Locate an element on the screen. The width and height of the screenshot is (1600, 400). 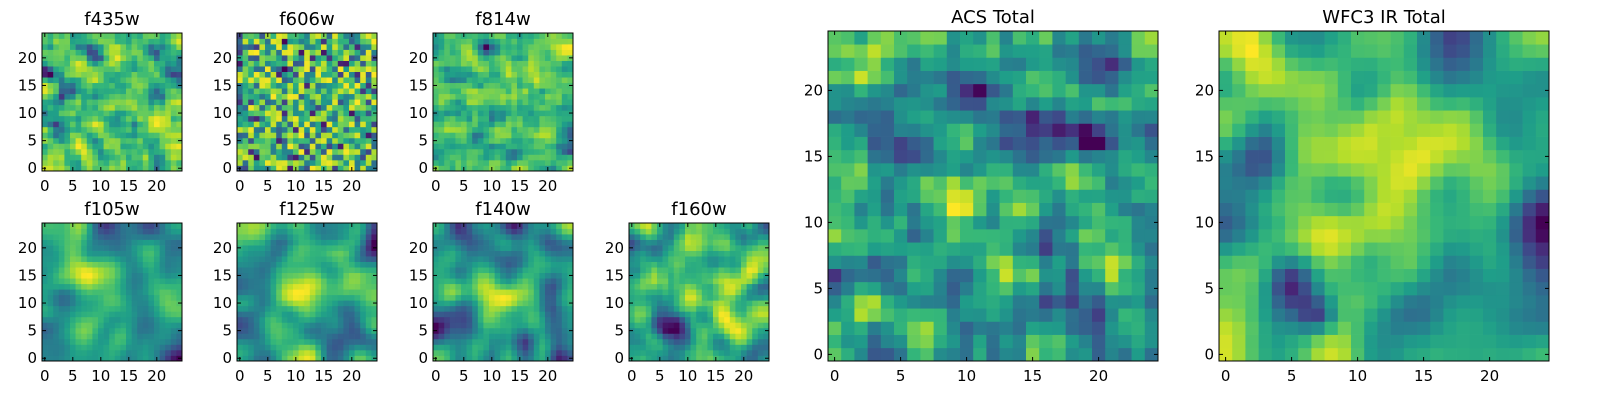
y-tick-label: 5 is located at coordinates (423, 141).